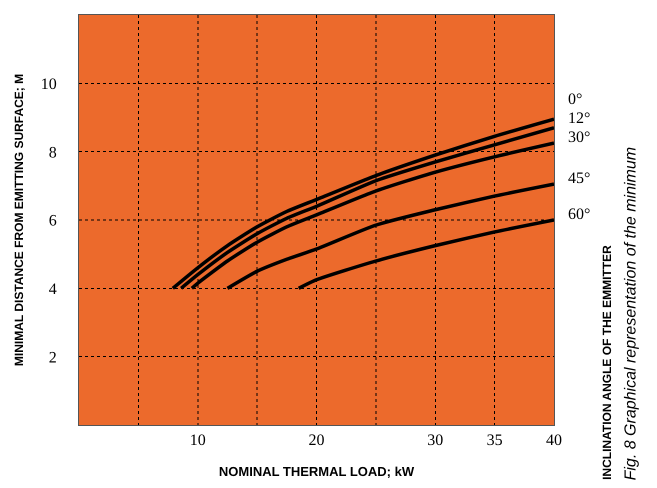 Image resolution: width=657 pixels, height=488 pixels. Describe the element at coordinates (607, 362) in the screenshot. I see `legend-title: INCLINATION ANGLE OF THE EMMITTER` at that location.